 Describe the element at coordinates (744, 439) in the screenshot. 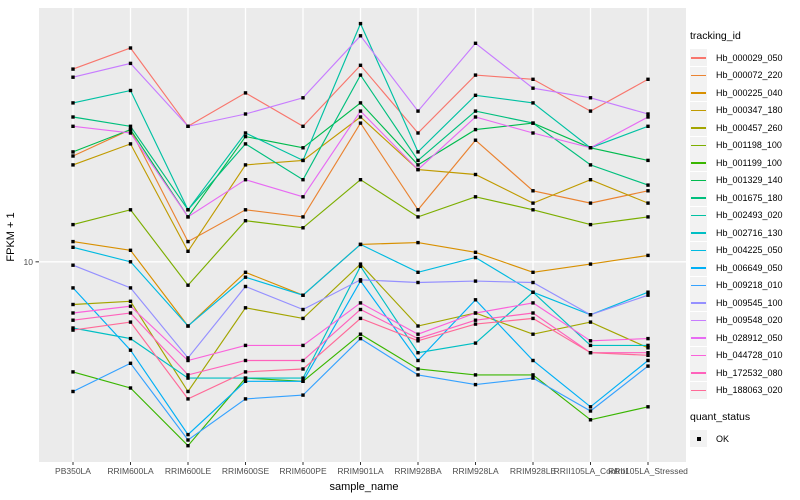

I see `legend-item-ok: OK` at that location.